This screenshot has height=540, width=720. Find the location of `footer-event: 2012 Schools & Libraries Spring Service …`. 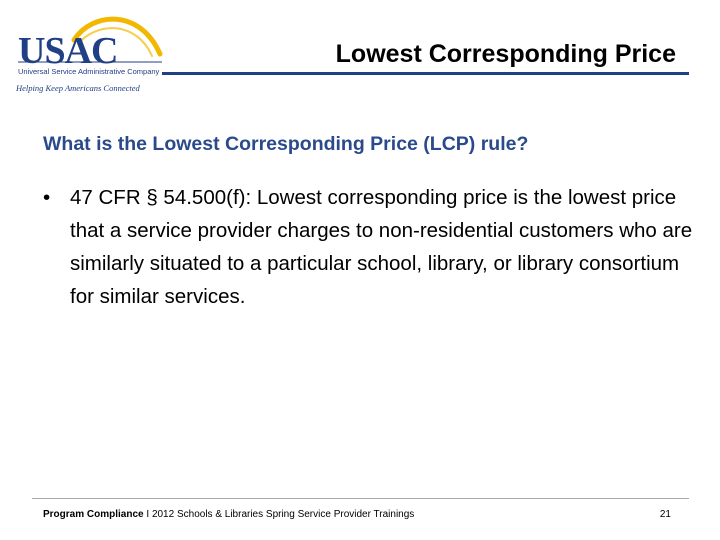

footer-event: 2012 Schools & Libraries Spring Service … is located at coordinates (283, 514).